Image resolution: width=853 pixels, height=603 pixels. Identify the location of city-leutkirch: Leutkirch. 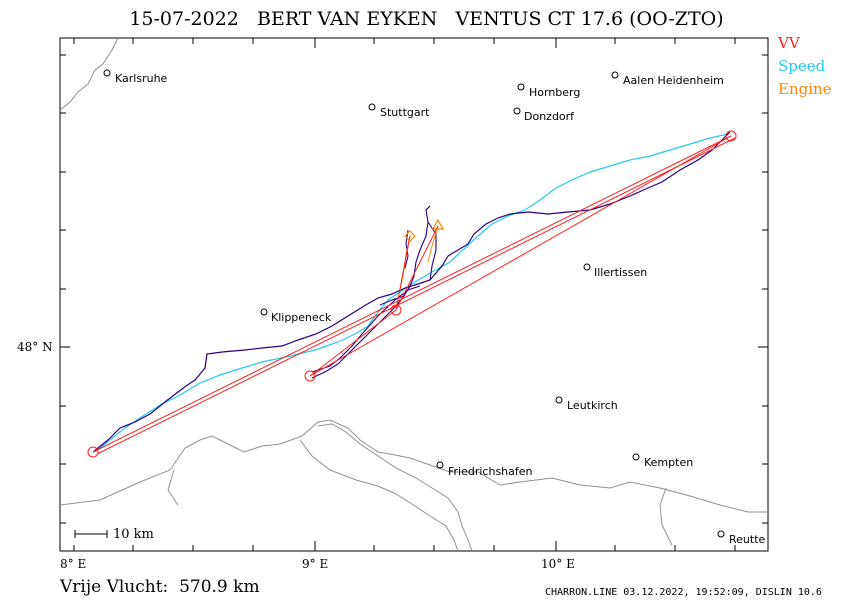
(586, 404).